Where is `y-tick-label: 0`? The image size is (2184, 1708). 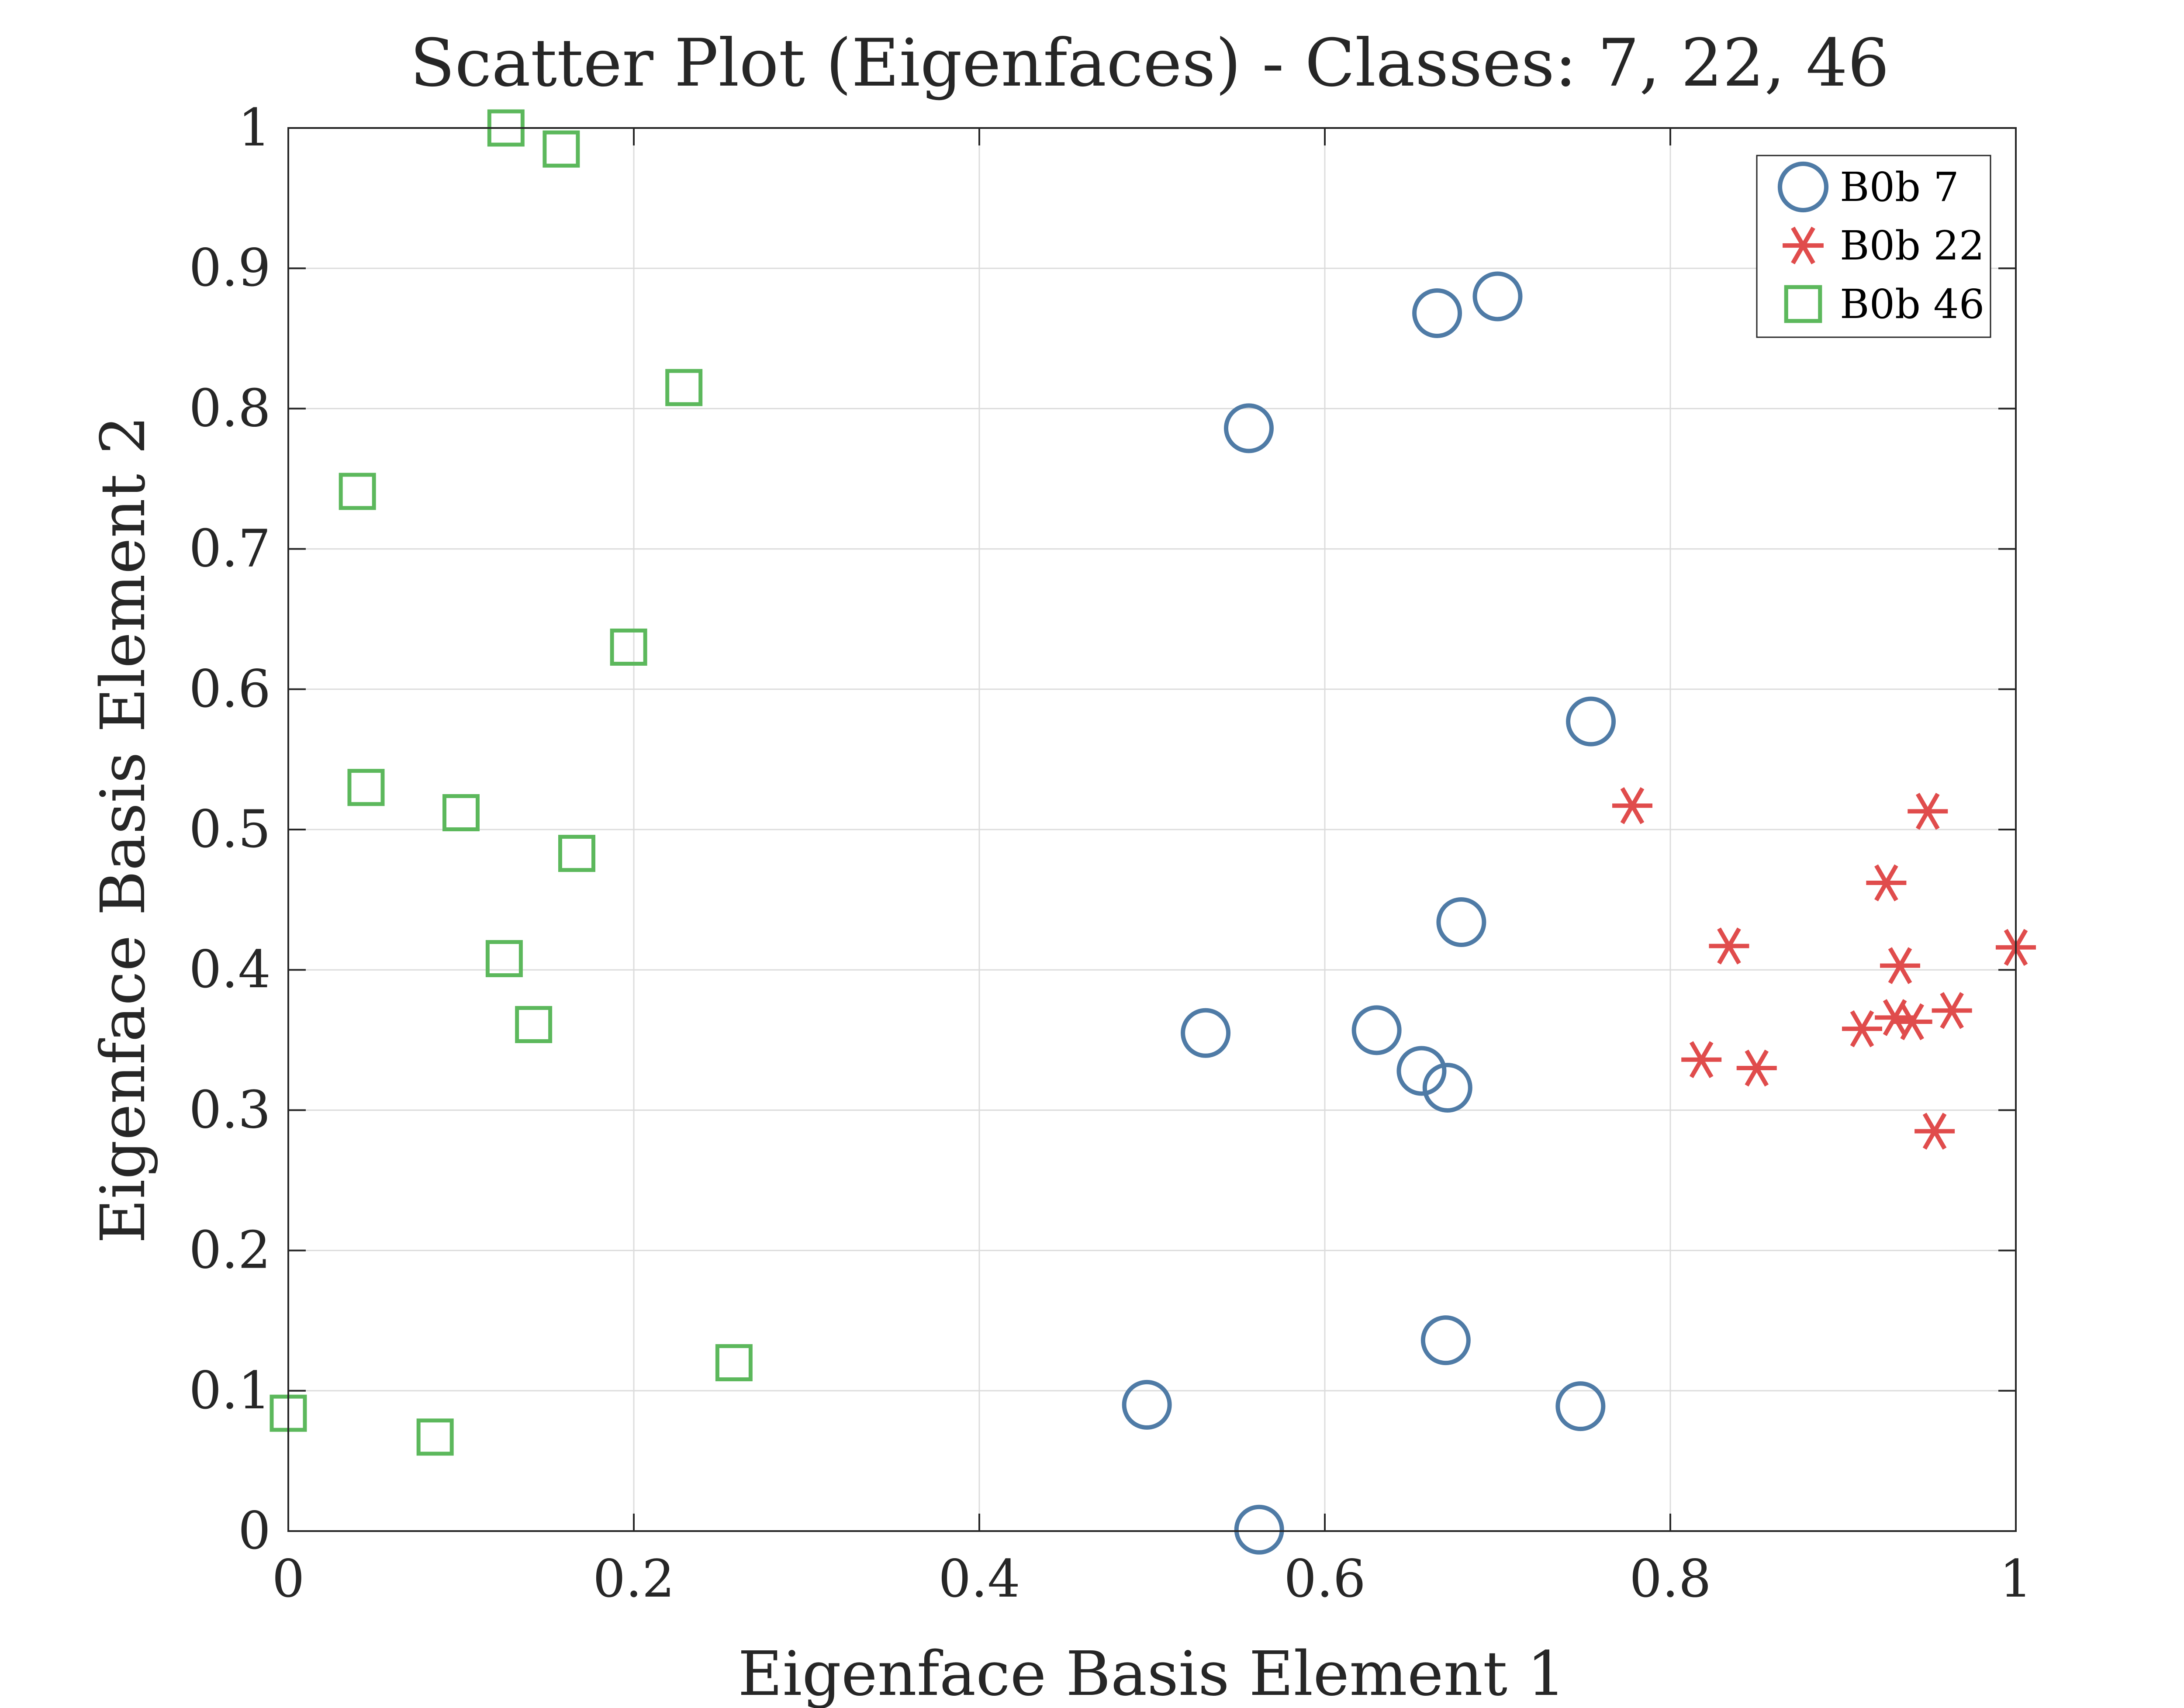
y-tick-label: 0 is located at coordinates (254, 1531).